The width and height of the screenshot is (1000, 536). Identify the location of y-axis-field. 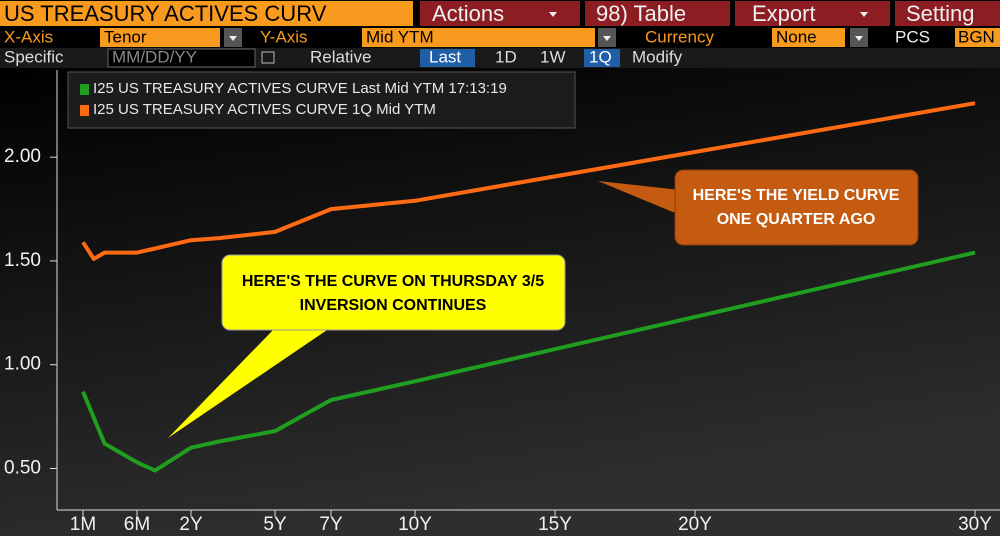
(478, 37).